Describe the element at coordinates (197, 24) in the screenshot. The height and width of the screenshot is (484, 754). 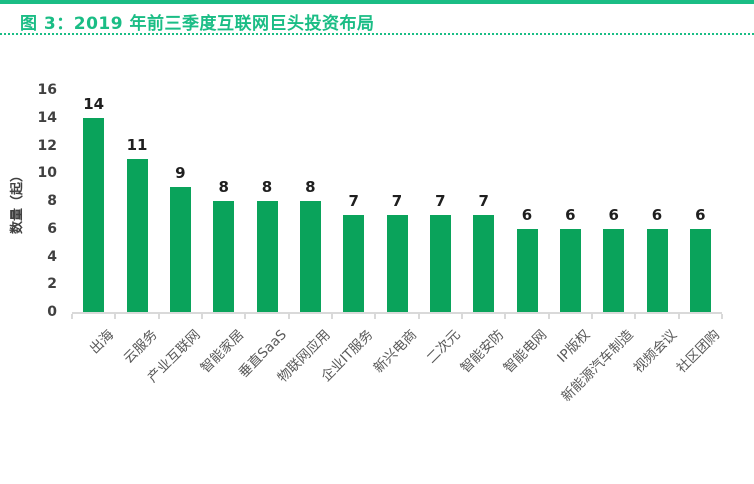
I see `figure-title: 图 3：2019 年前三季度互联网巨头投资布局` at that location.